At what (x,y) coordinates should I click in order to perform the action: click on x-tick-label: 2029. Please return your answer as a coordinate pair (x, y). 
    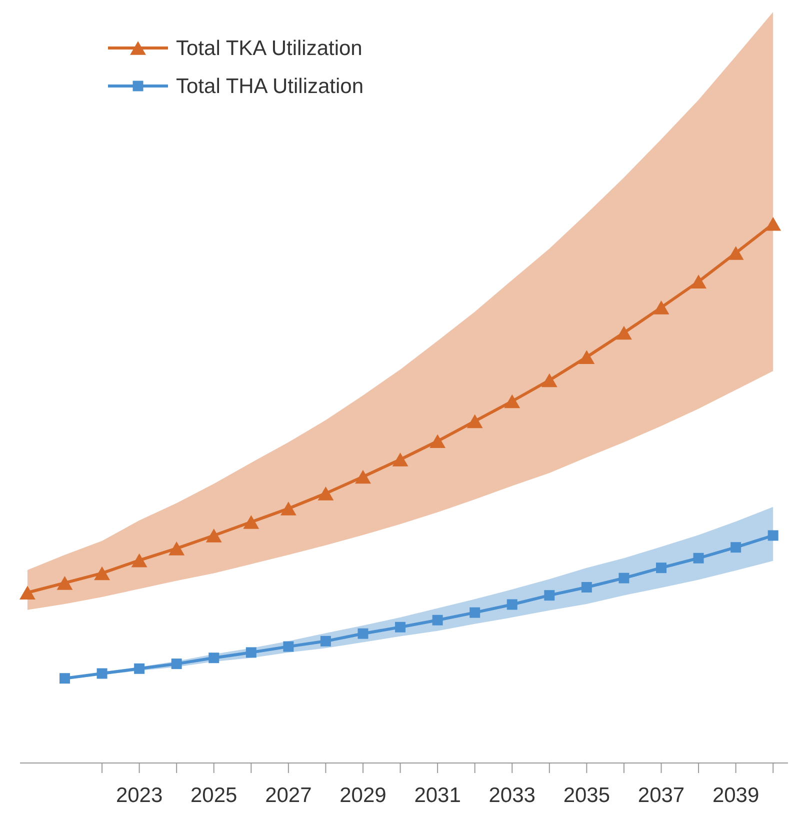
    Looking at the image, I should click on (363, 795).